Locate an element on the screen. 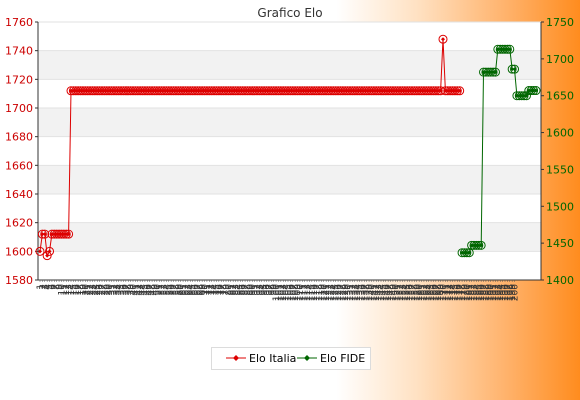  x-tick-label: 74 is located at coordinates (215, 290).